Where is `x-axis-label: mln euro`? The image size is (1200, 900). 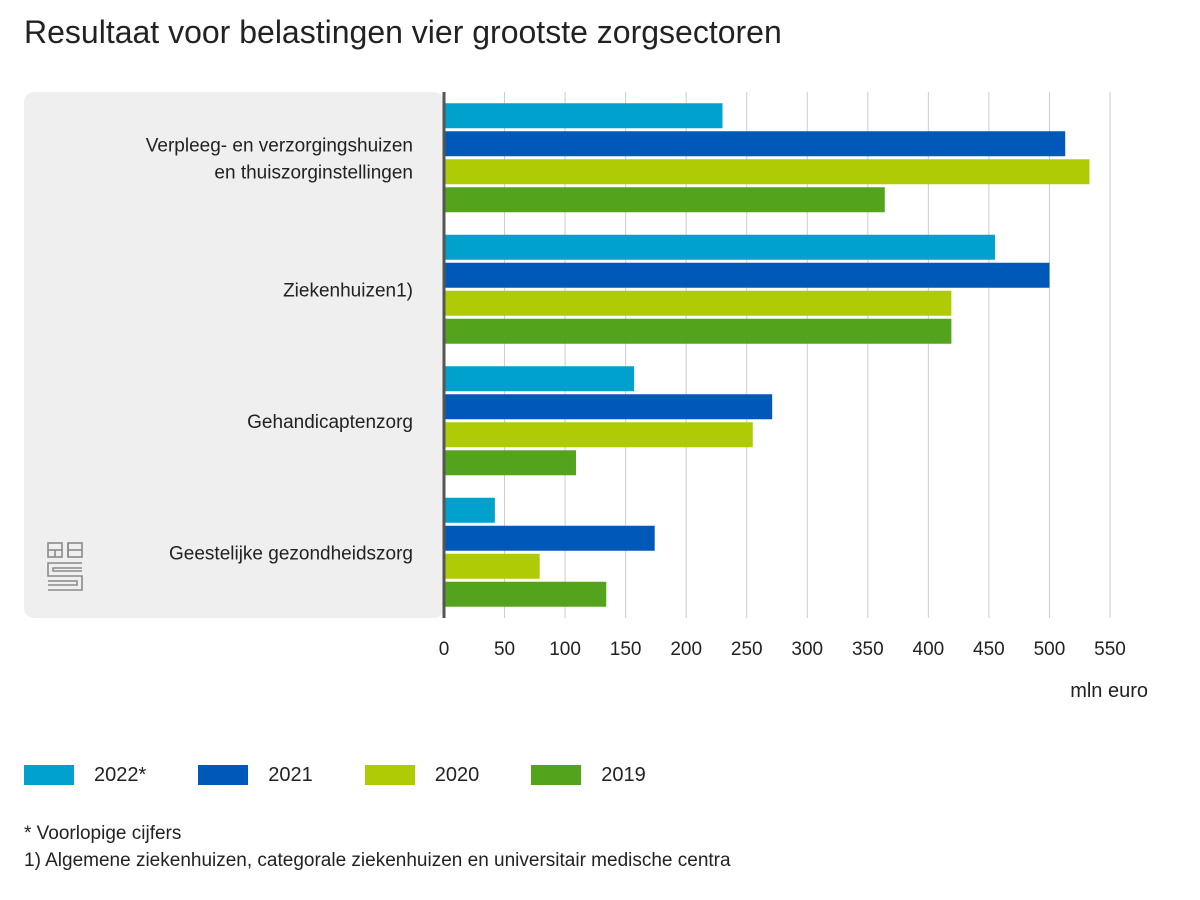
x-axis-label: mln euro is located at coordinates (1109, 691).